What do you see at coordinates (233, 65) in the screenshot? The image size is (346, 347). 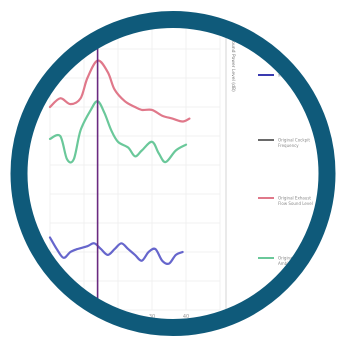 I see `y-axis-title: Sound Power Level (dB)` at bounding box center [233, 65].